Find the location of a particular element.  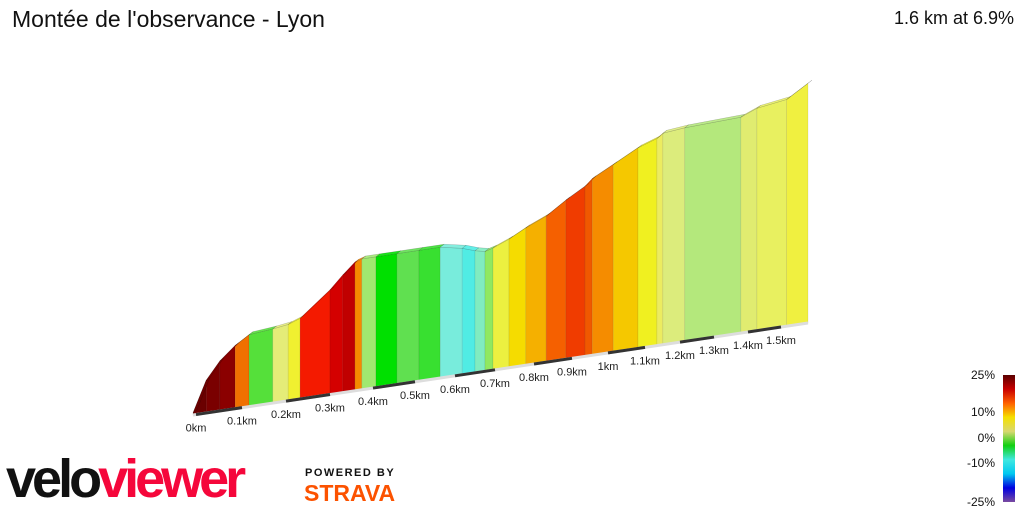

x-tick-label: 0.4km is located at coordinates (373, 402).